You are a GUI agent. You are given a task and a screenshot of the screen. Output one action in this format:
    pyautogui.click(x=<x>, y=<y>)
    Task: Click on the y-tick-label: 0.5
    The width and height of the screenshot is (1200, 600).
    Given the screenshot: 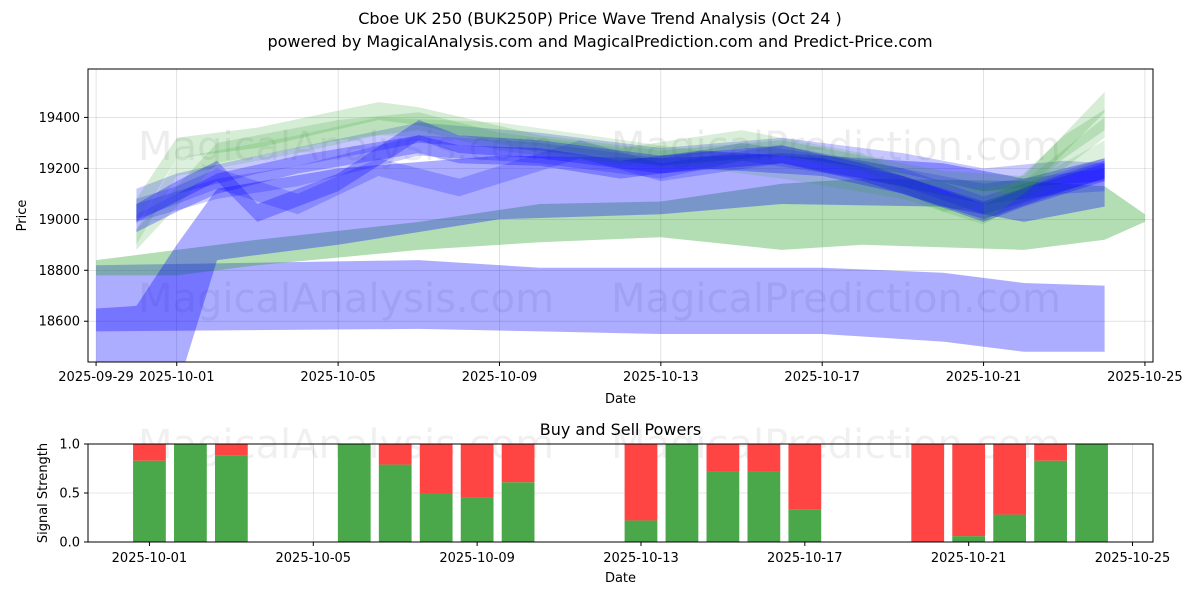 What is the action you would take?
    pyautogui.click(x=69, y=494)
    